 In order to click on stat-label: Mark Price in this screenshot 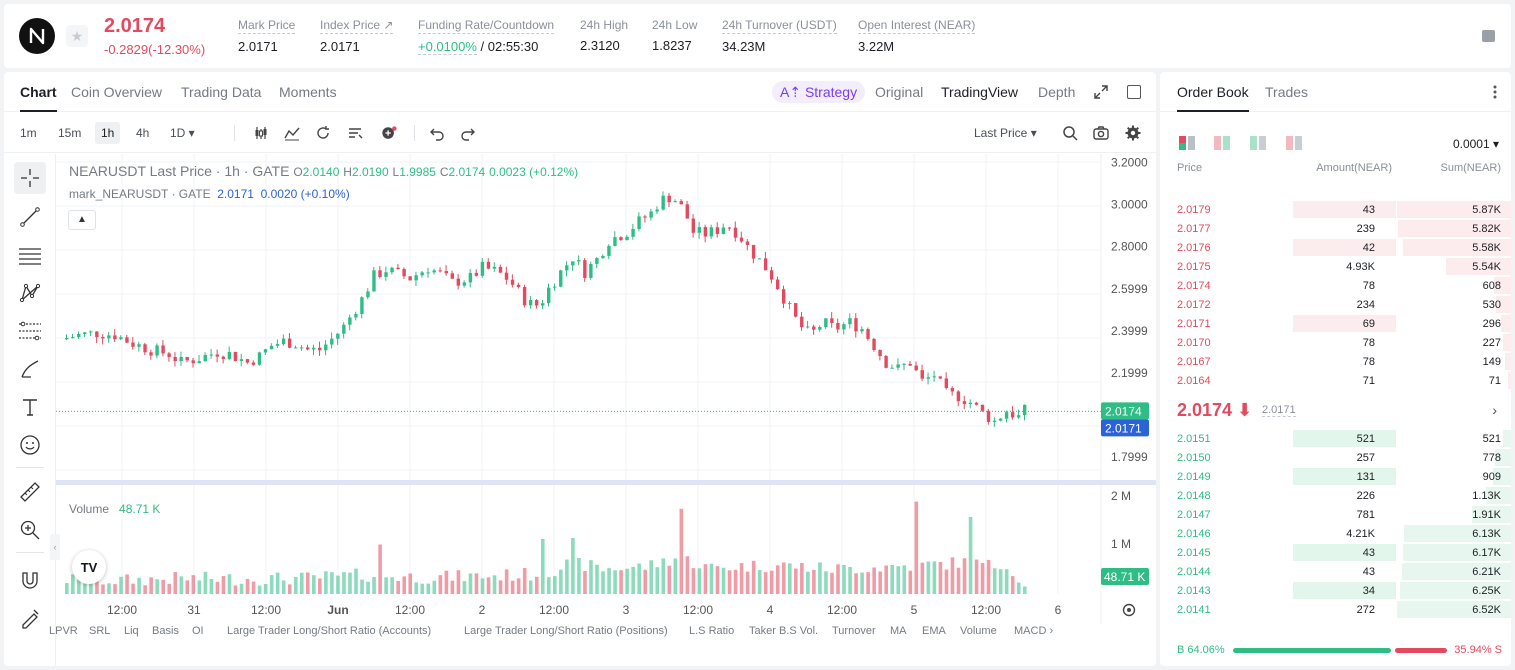, I will do `click(267, 26)`.